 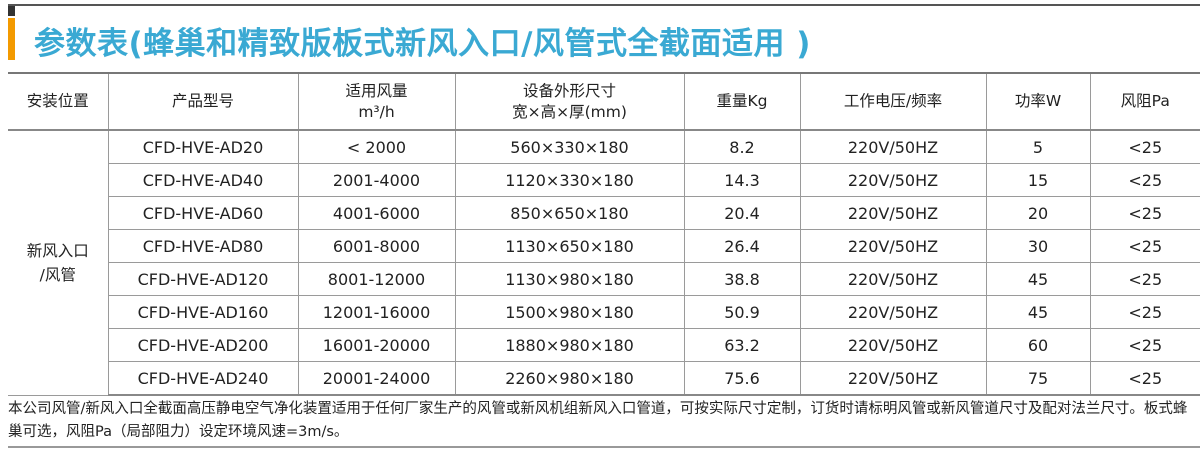 What do you see at coordinates (376, 213) in the screenshot?
I see `cell-airflow: 4001-6000` at bounding box center [376, 213].